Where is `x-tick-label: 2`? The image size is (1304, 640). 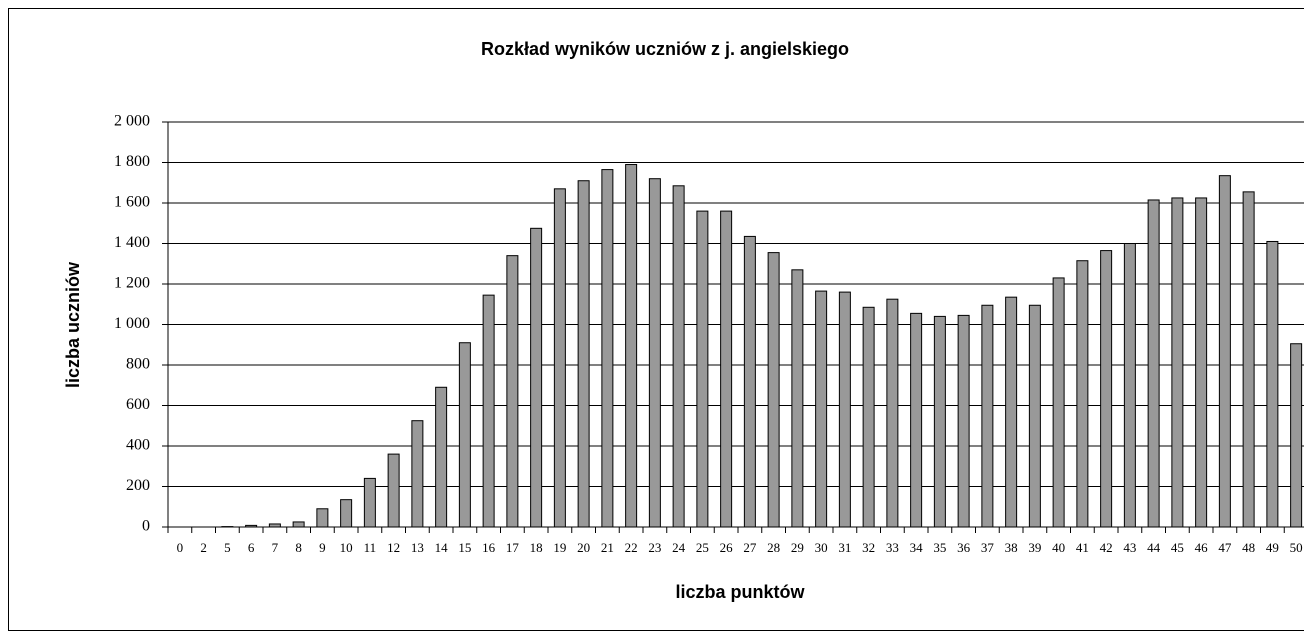 x-tick-label: 2 is located at coordinates (203, 547).